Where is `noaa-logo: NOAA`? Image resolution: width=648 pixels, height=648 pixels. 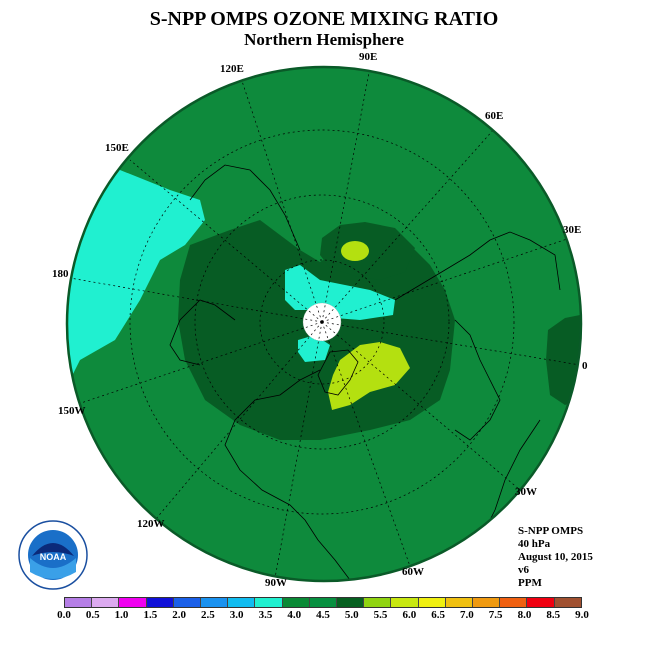
noaa-logo: NOAA is located at coordinates (53, 555).